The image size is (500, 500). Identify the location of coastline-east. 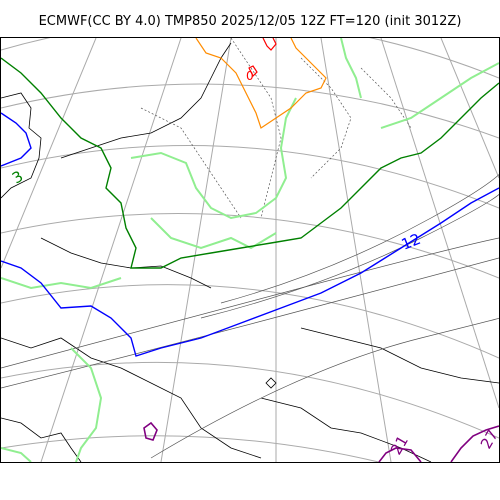
(399, 355).